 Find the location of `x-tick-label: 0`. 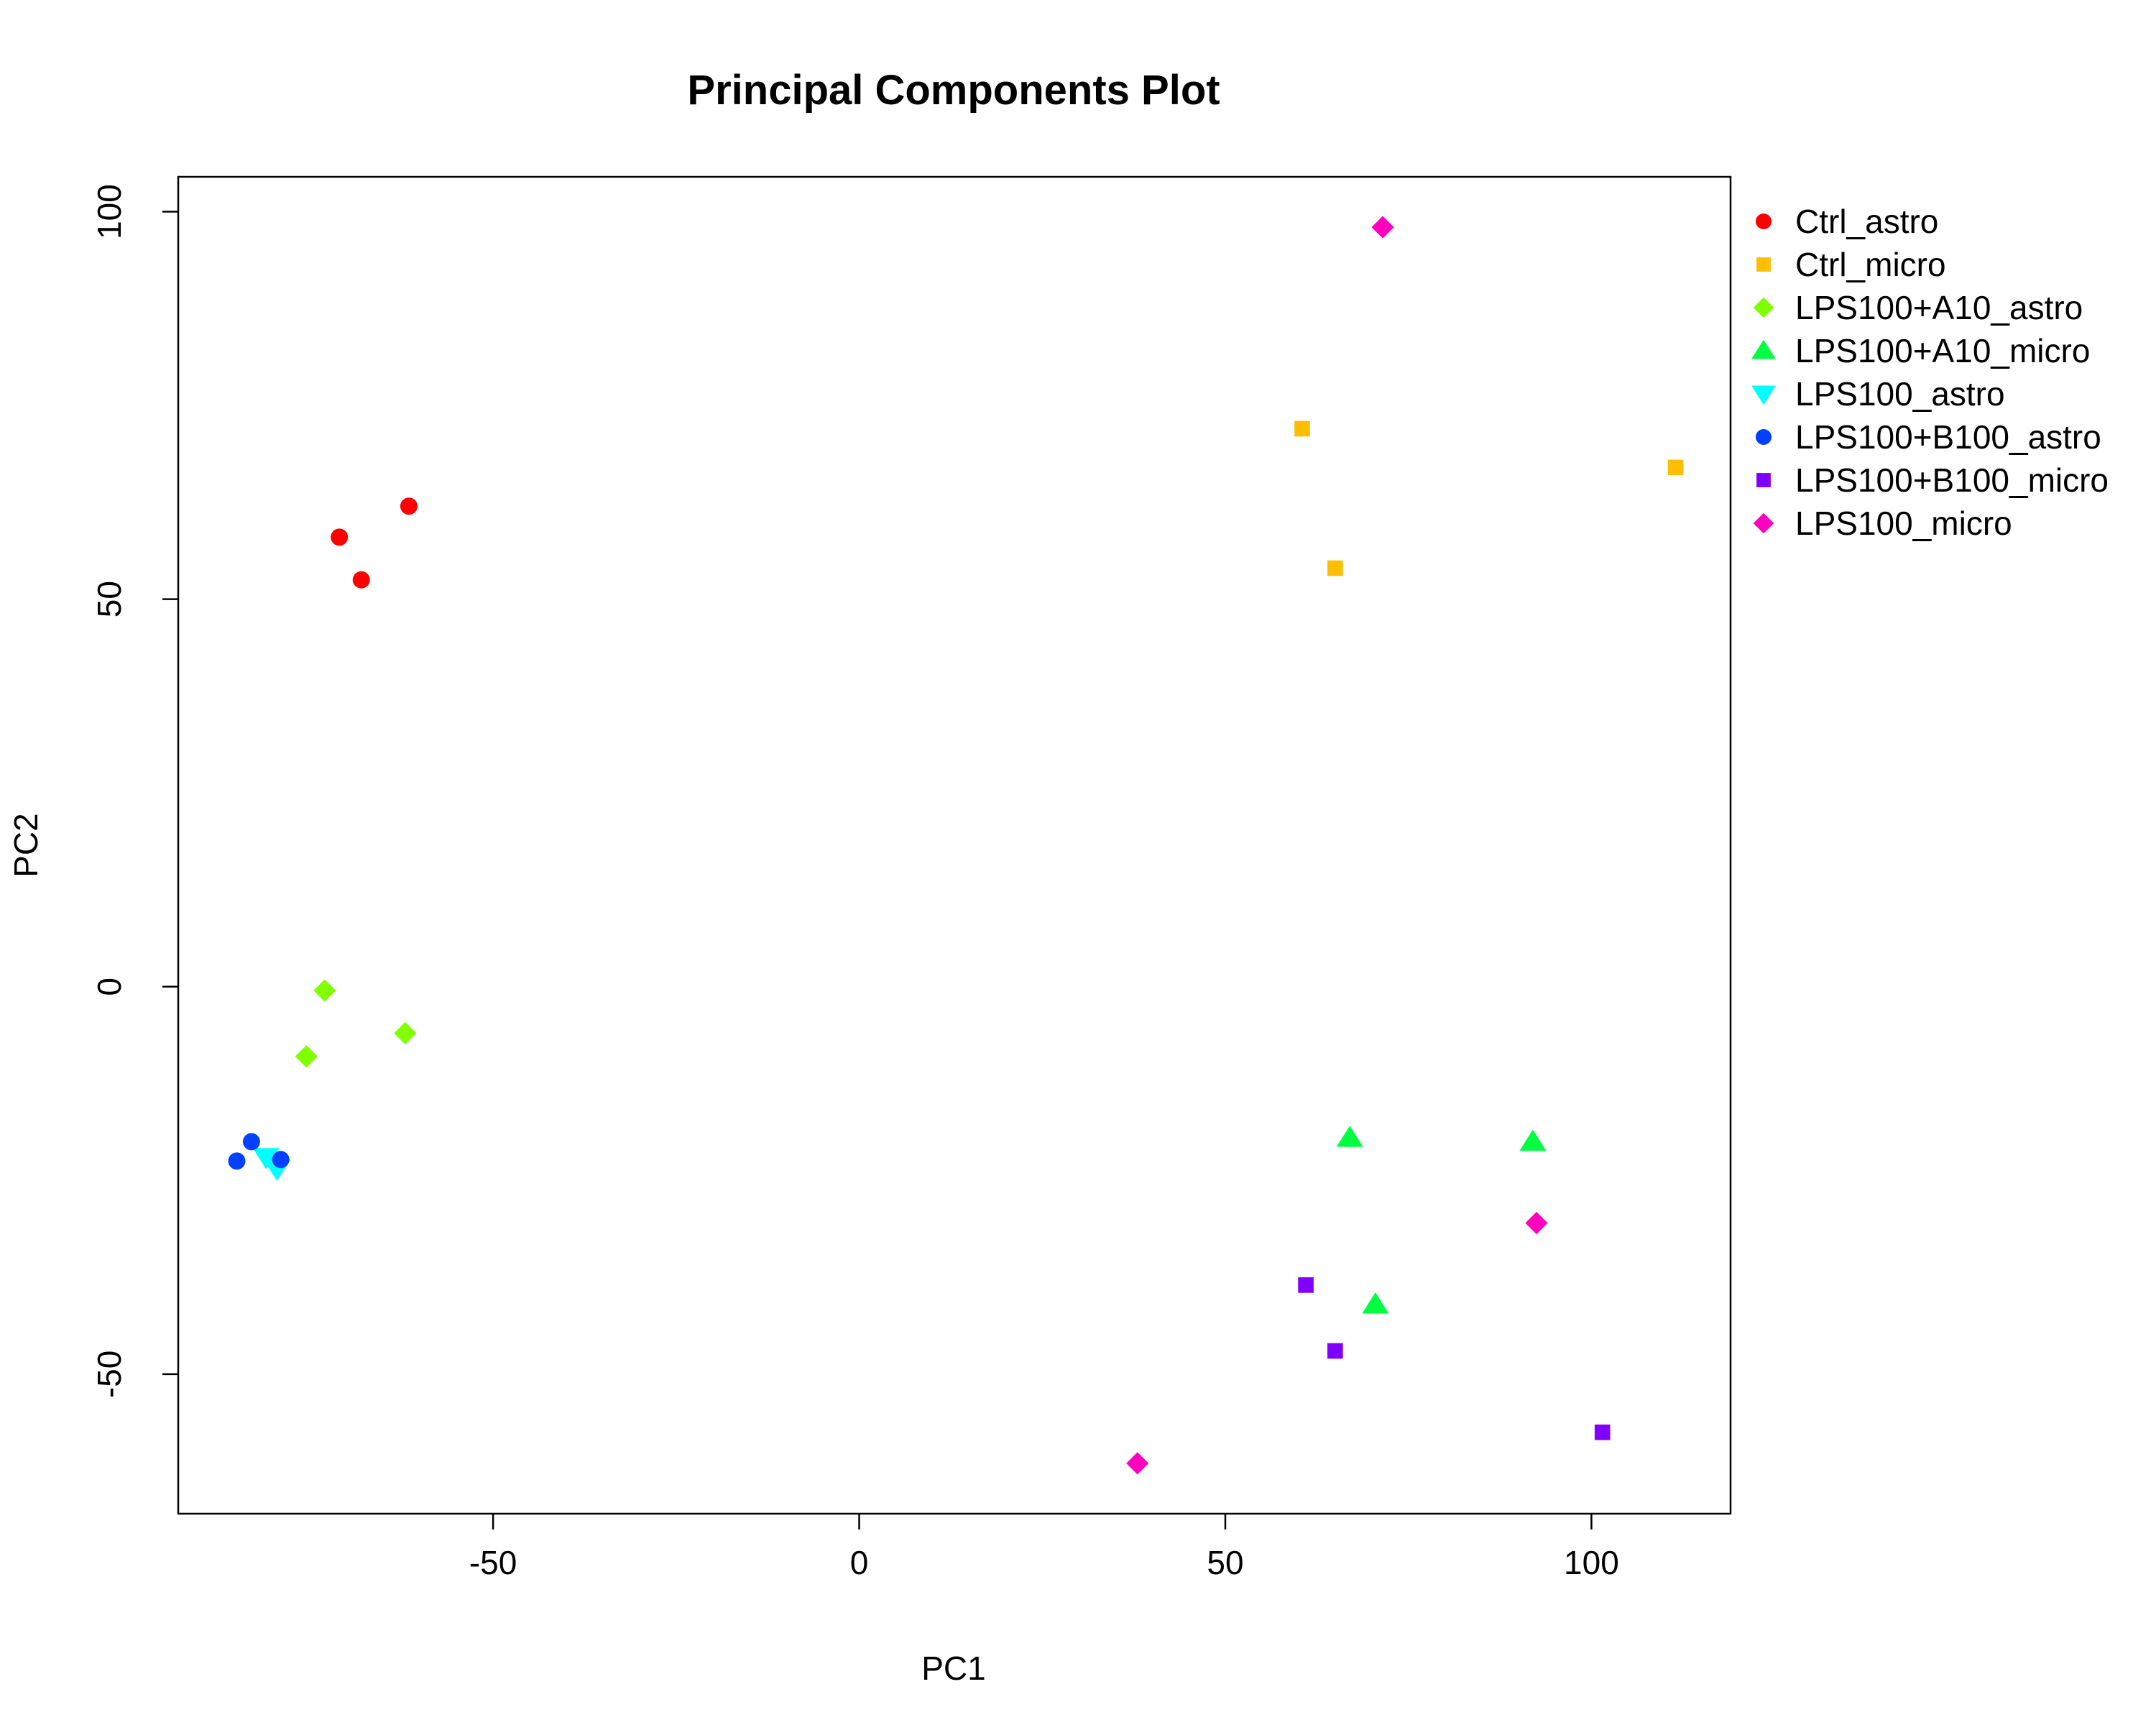

x-tick-label: 0 is located at coordinates (860, 1562).